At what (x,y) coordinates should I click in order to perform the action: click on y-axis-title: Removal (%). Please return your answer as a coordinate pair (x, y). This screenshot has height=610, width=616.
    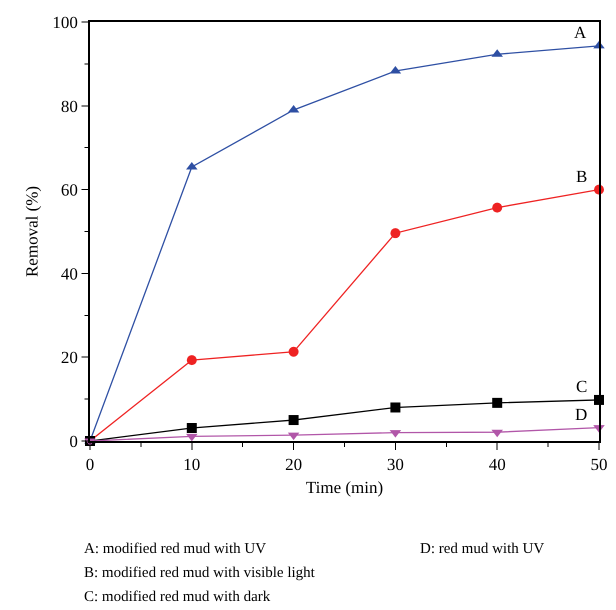
    Looking at the image, I should click on (32, 232).